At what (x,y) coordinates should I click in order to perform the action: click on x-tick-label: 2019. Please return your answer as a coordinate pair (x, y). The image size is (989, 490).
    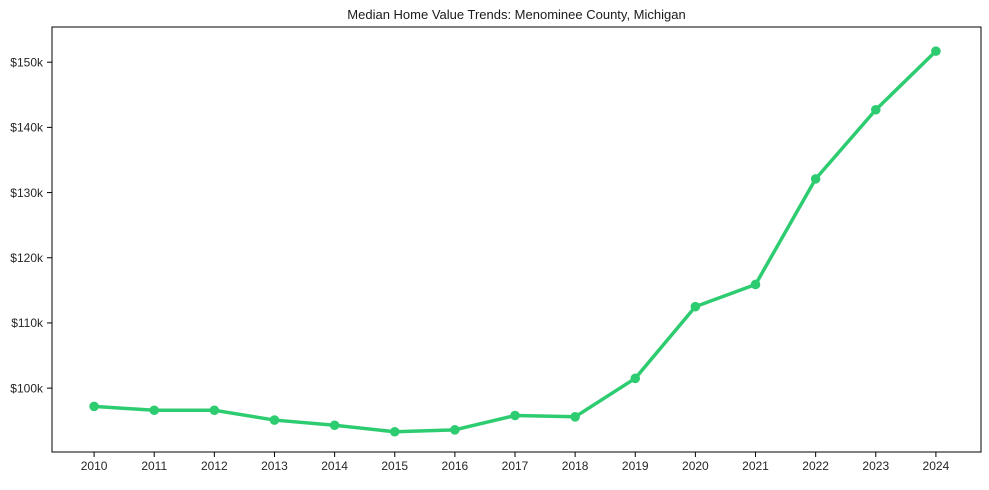
    Looking at the image, I should click on (635, 466).